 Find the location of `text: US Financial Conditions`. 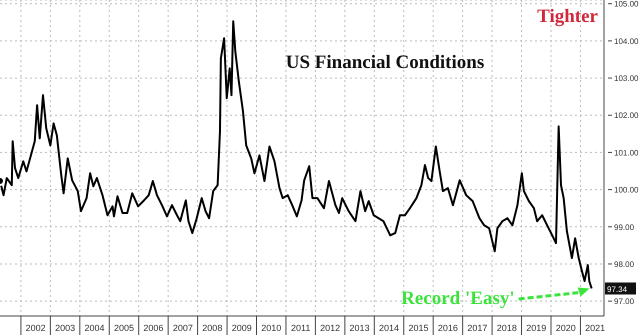

text: US Financial Conditions is located at coordinates (385, 62).